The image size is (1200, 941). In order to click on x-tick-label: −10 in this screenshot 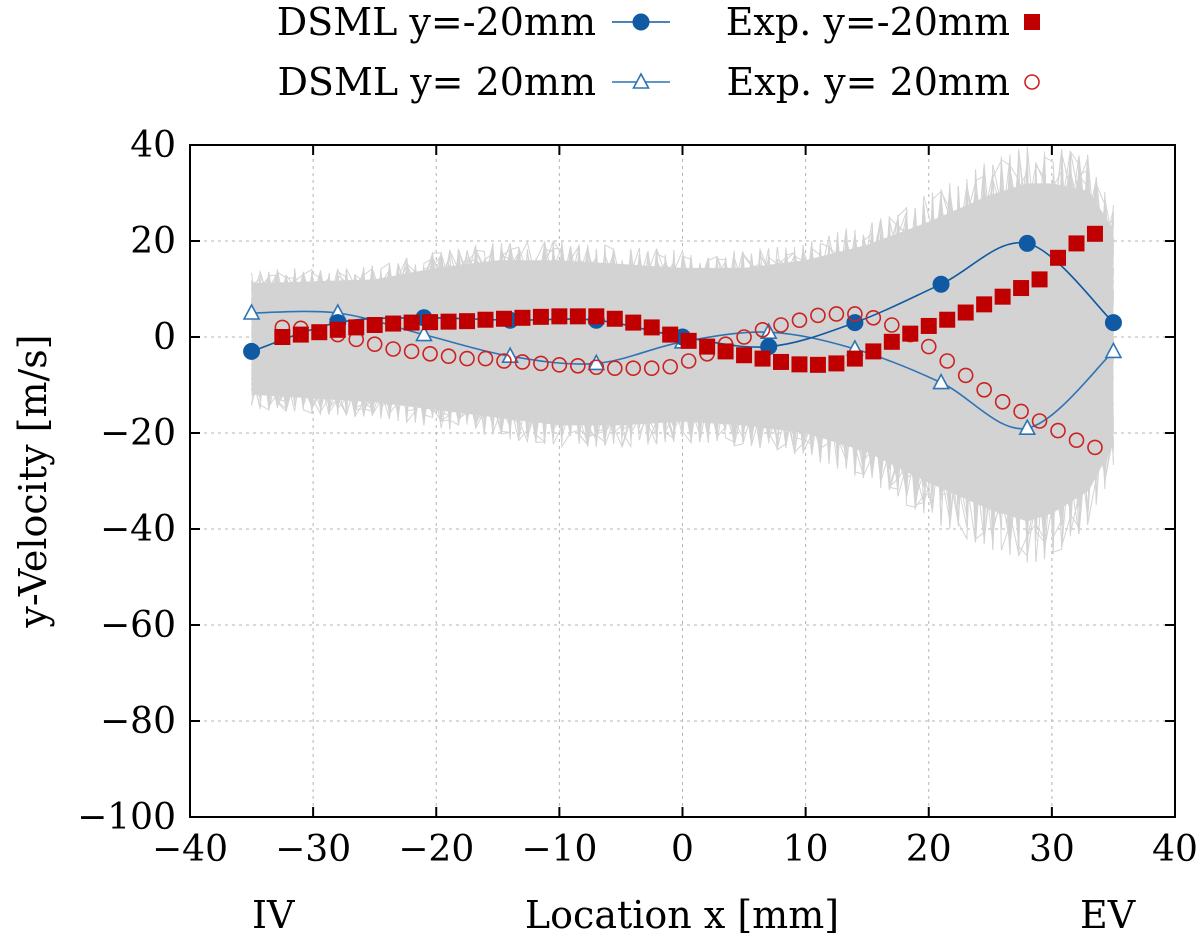, I will do `click(559, 849)`.